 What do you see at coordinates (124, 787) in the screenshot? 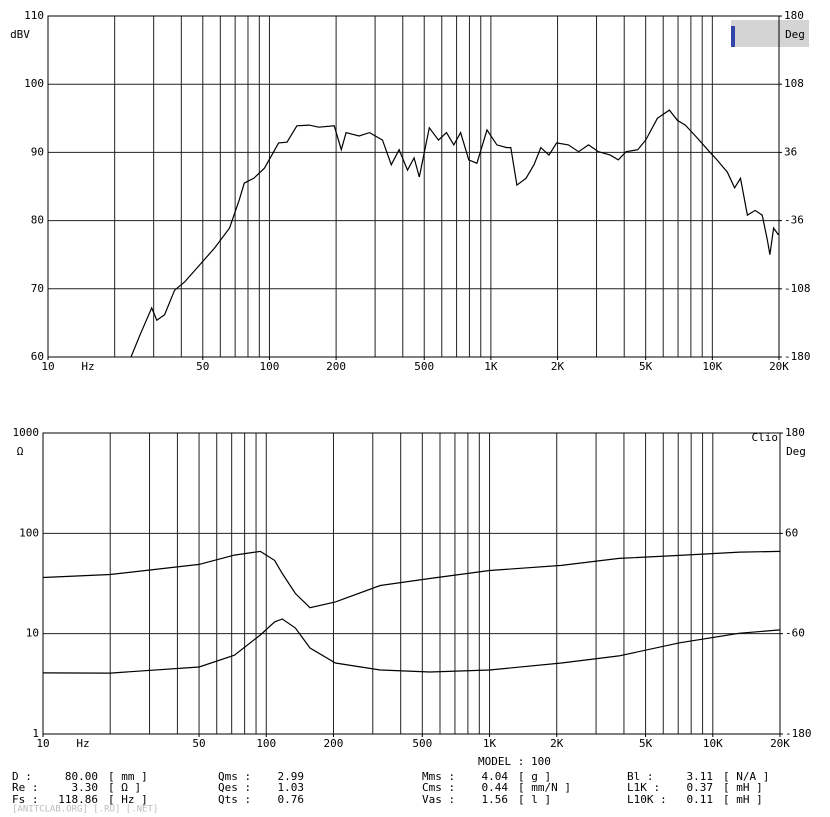
I see `param-unit: [ Ω ]` at bounding box center [124, 787].